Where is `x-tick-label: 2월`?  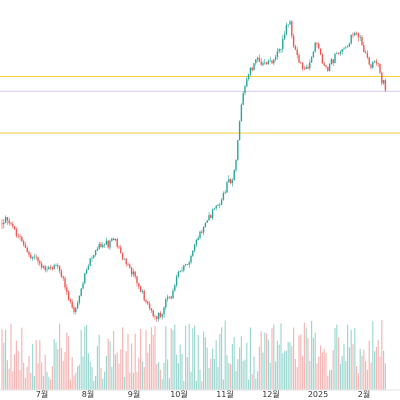 x-tick-label: 2월 is located at coordinates (364, 394).